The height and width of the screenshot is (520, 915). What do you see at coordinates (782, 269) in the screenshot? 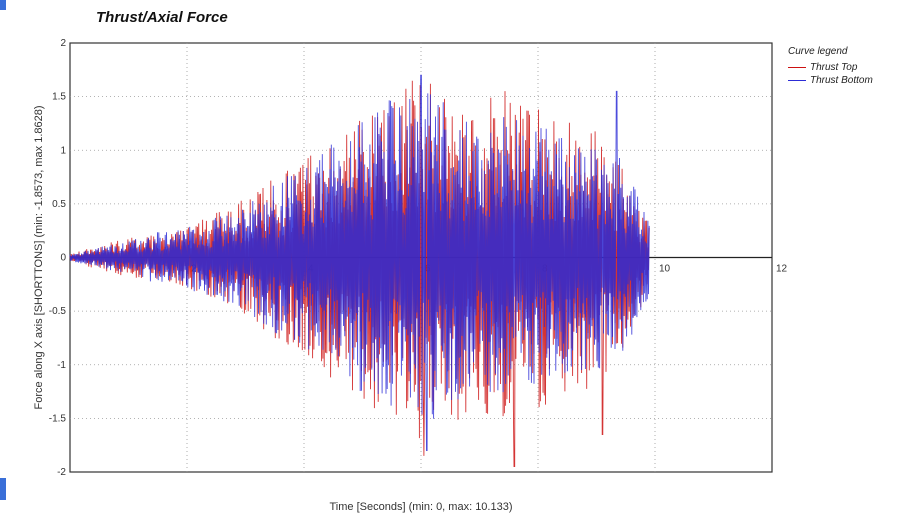
I see `x-tick-label: 12` at bounding box center [782, 269].